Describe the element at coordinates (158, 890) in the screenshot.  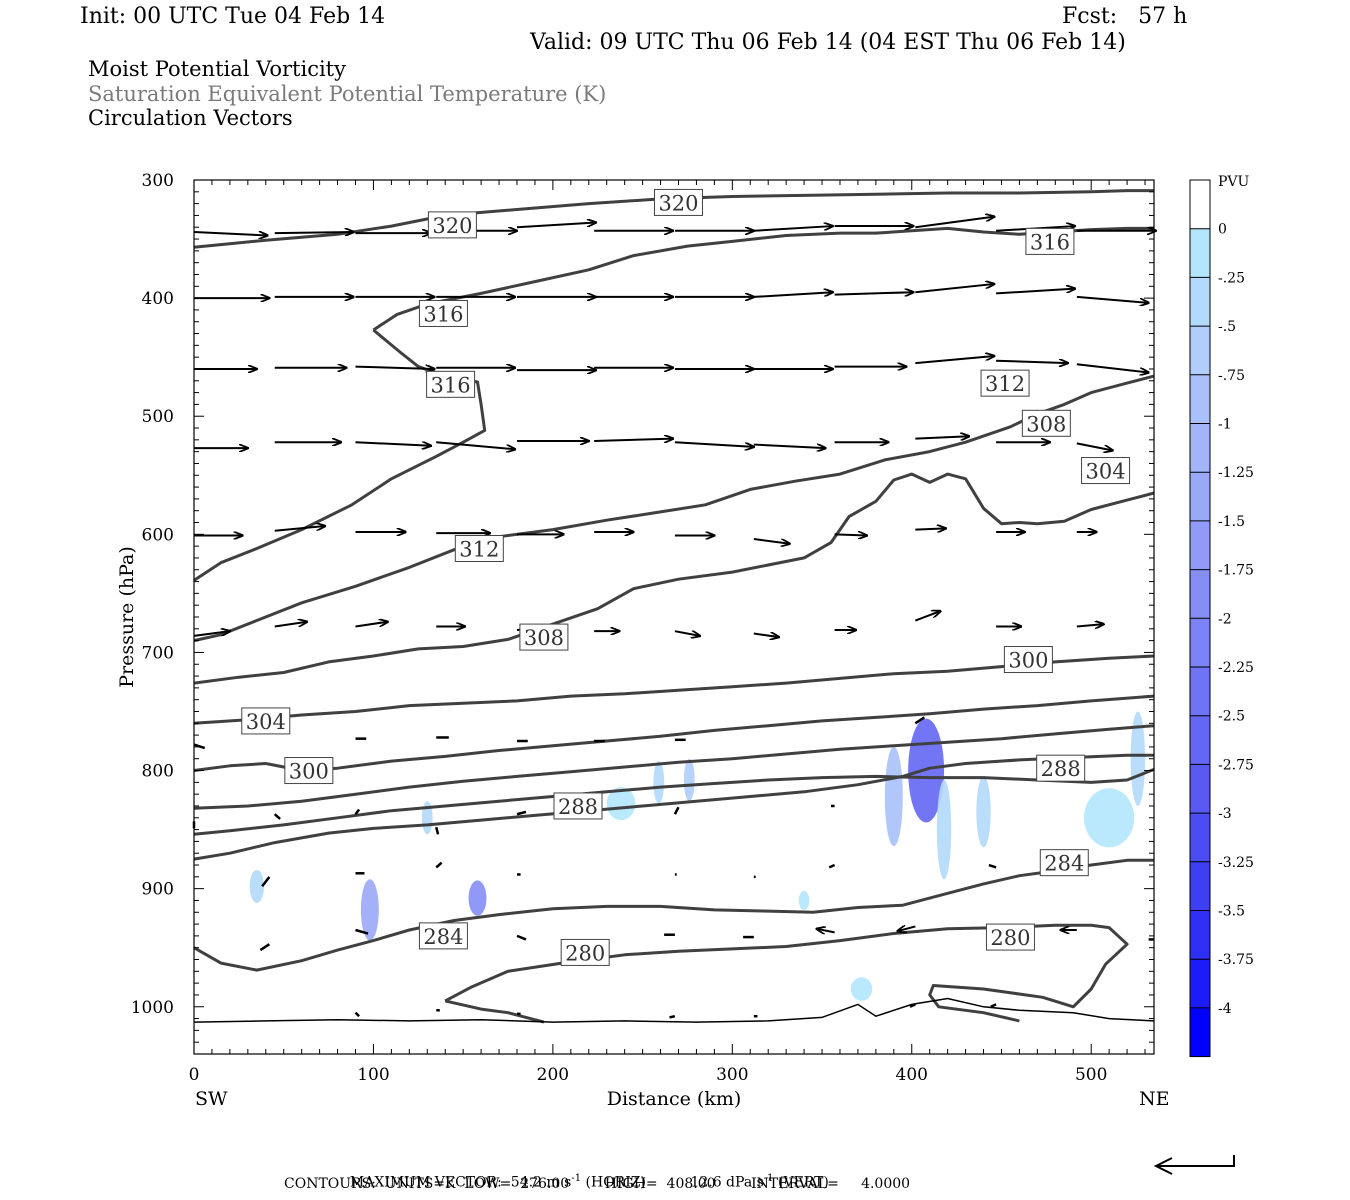
I see `y-tick-label-900: 900` at that location.